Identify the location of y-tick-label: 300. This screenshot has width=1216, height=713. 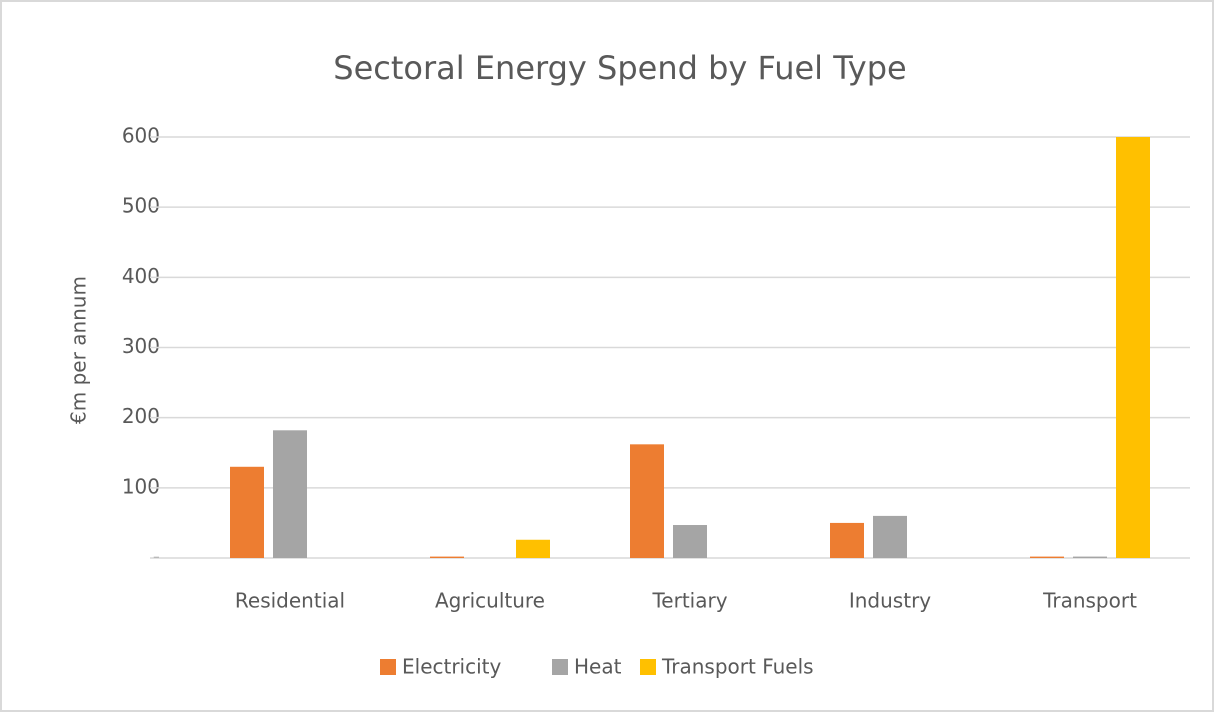
(141, 346).